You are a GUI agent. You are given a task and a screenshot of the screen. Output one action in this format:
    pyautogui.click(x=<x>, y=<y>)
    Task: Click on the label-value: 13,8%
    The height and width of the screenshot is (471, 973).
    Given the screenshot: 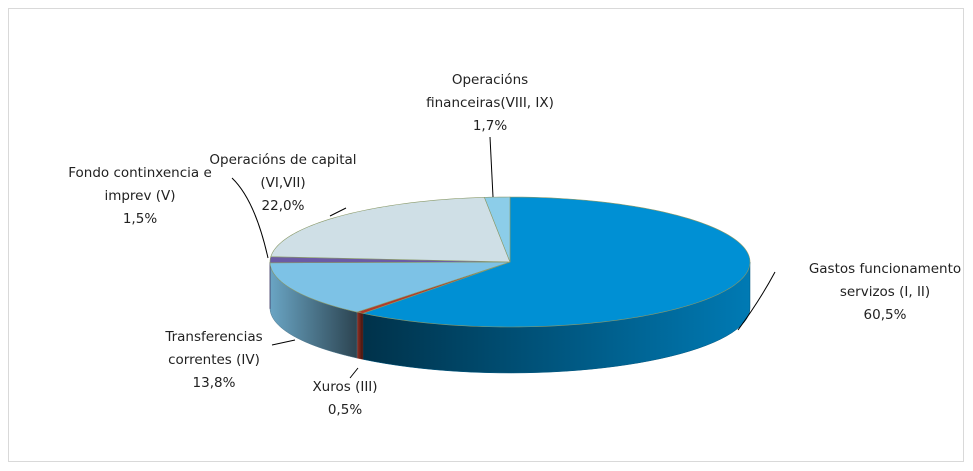 What is the action you would take?
    pyautogui.click(x=214, y=383)
    